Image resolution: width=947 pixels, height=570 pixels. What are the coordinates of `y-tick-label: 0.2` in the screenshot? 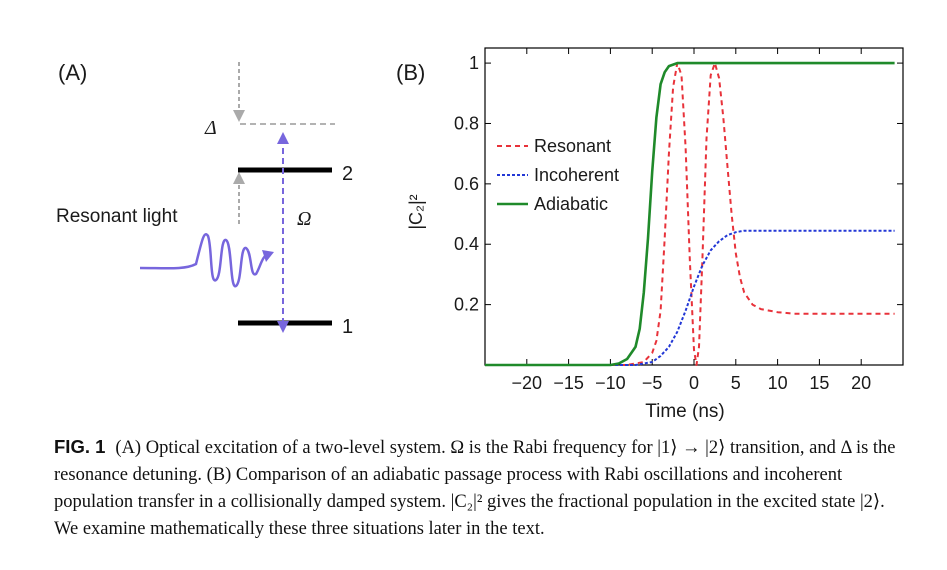 It's located at (466, 305).